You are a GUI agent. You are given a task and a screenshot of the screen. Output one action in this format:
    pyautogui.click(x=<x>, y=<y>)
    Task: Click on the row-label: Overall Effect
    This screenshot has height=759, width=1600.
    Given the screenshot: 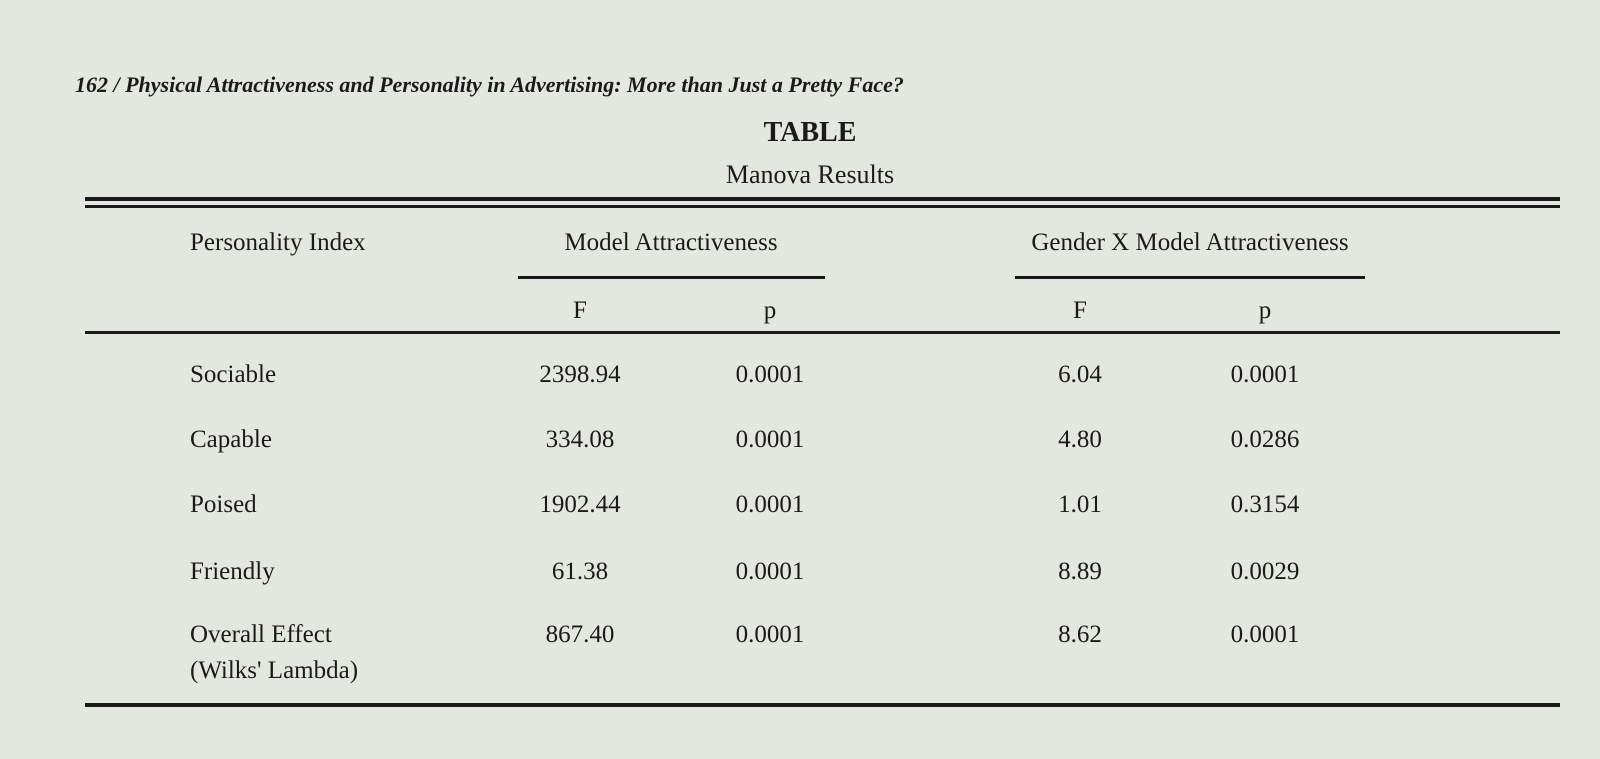 What is the action you would take?
    pyautogui.click(x=261, y=634)
    